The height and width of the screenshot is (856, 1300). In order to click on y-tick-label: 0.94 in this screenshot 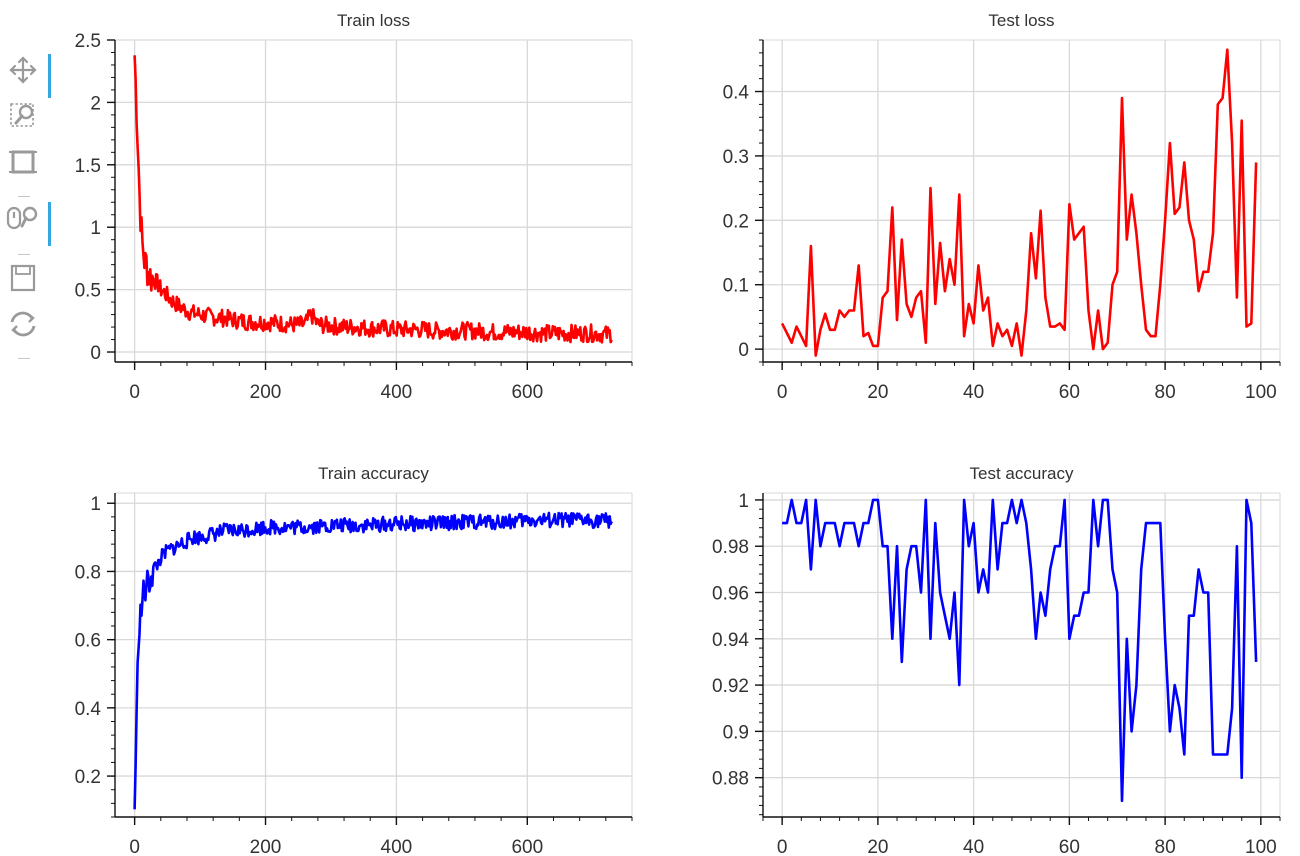, I will do `click(730, 640)`.